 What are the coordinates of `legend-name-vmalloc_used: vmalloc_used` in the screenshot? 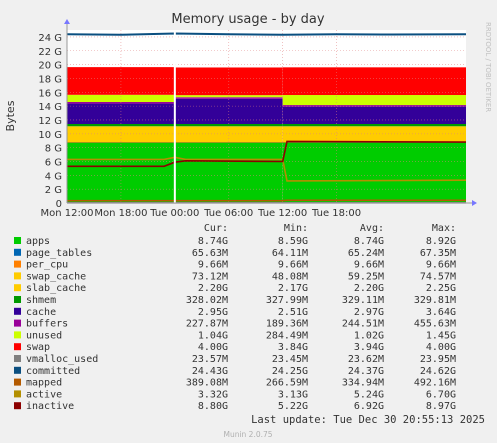 It's located at (62, 359).